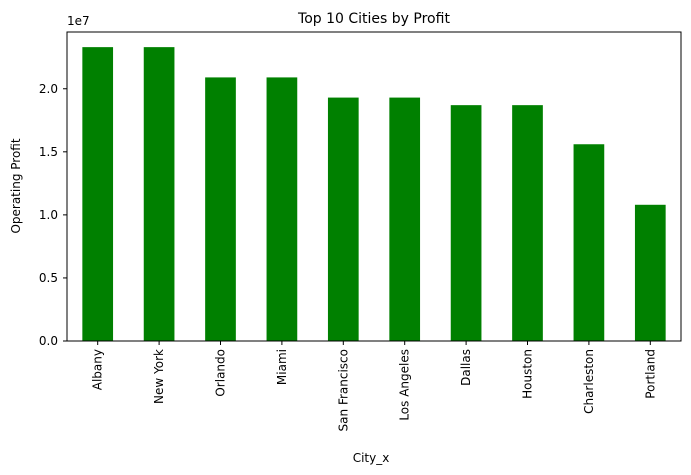  I want to click on y-tick-label: 1.5, so click(48, 152).